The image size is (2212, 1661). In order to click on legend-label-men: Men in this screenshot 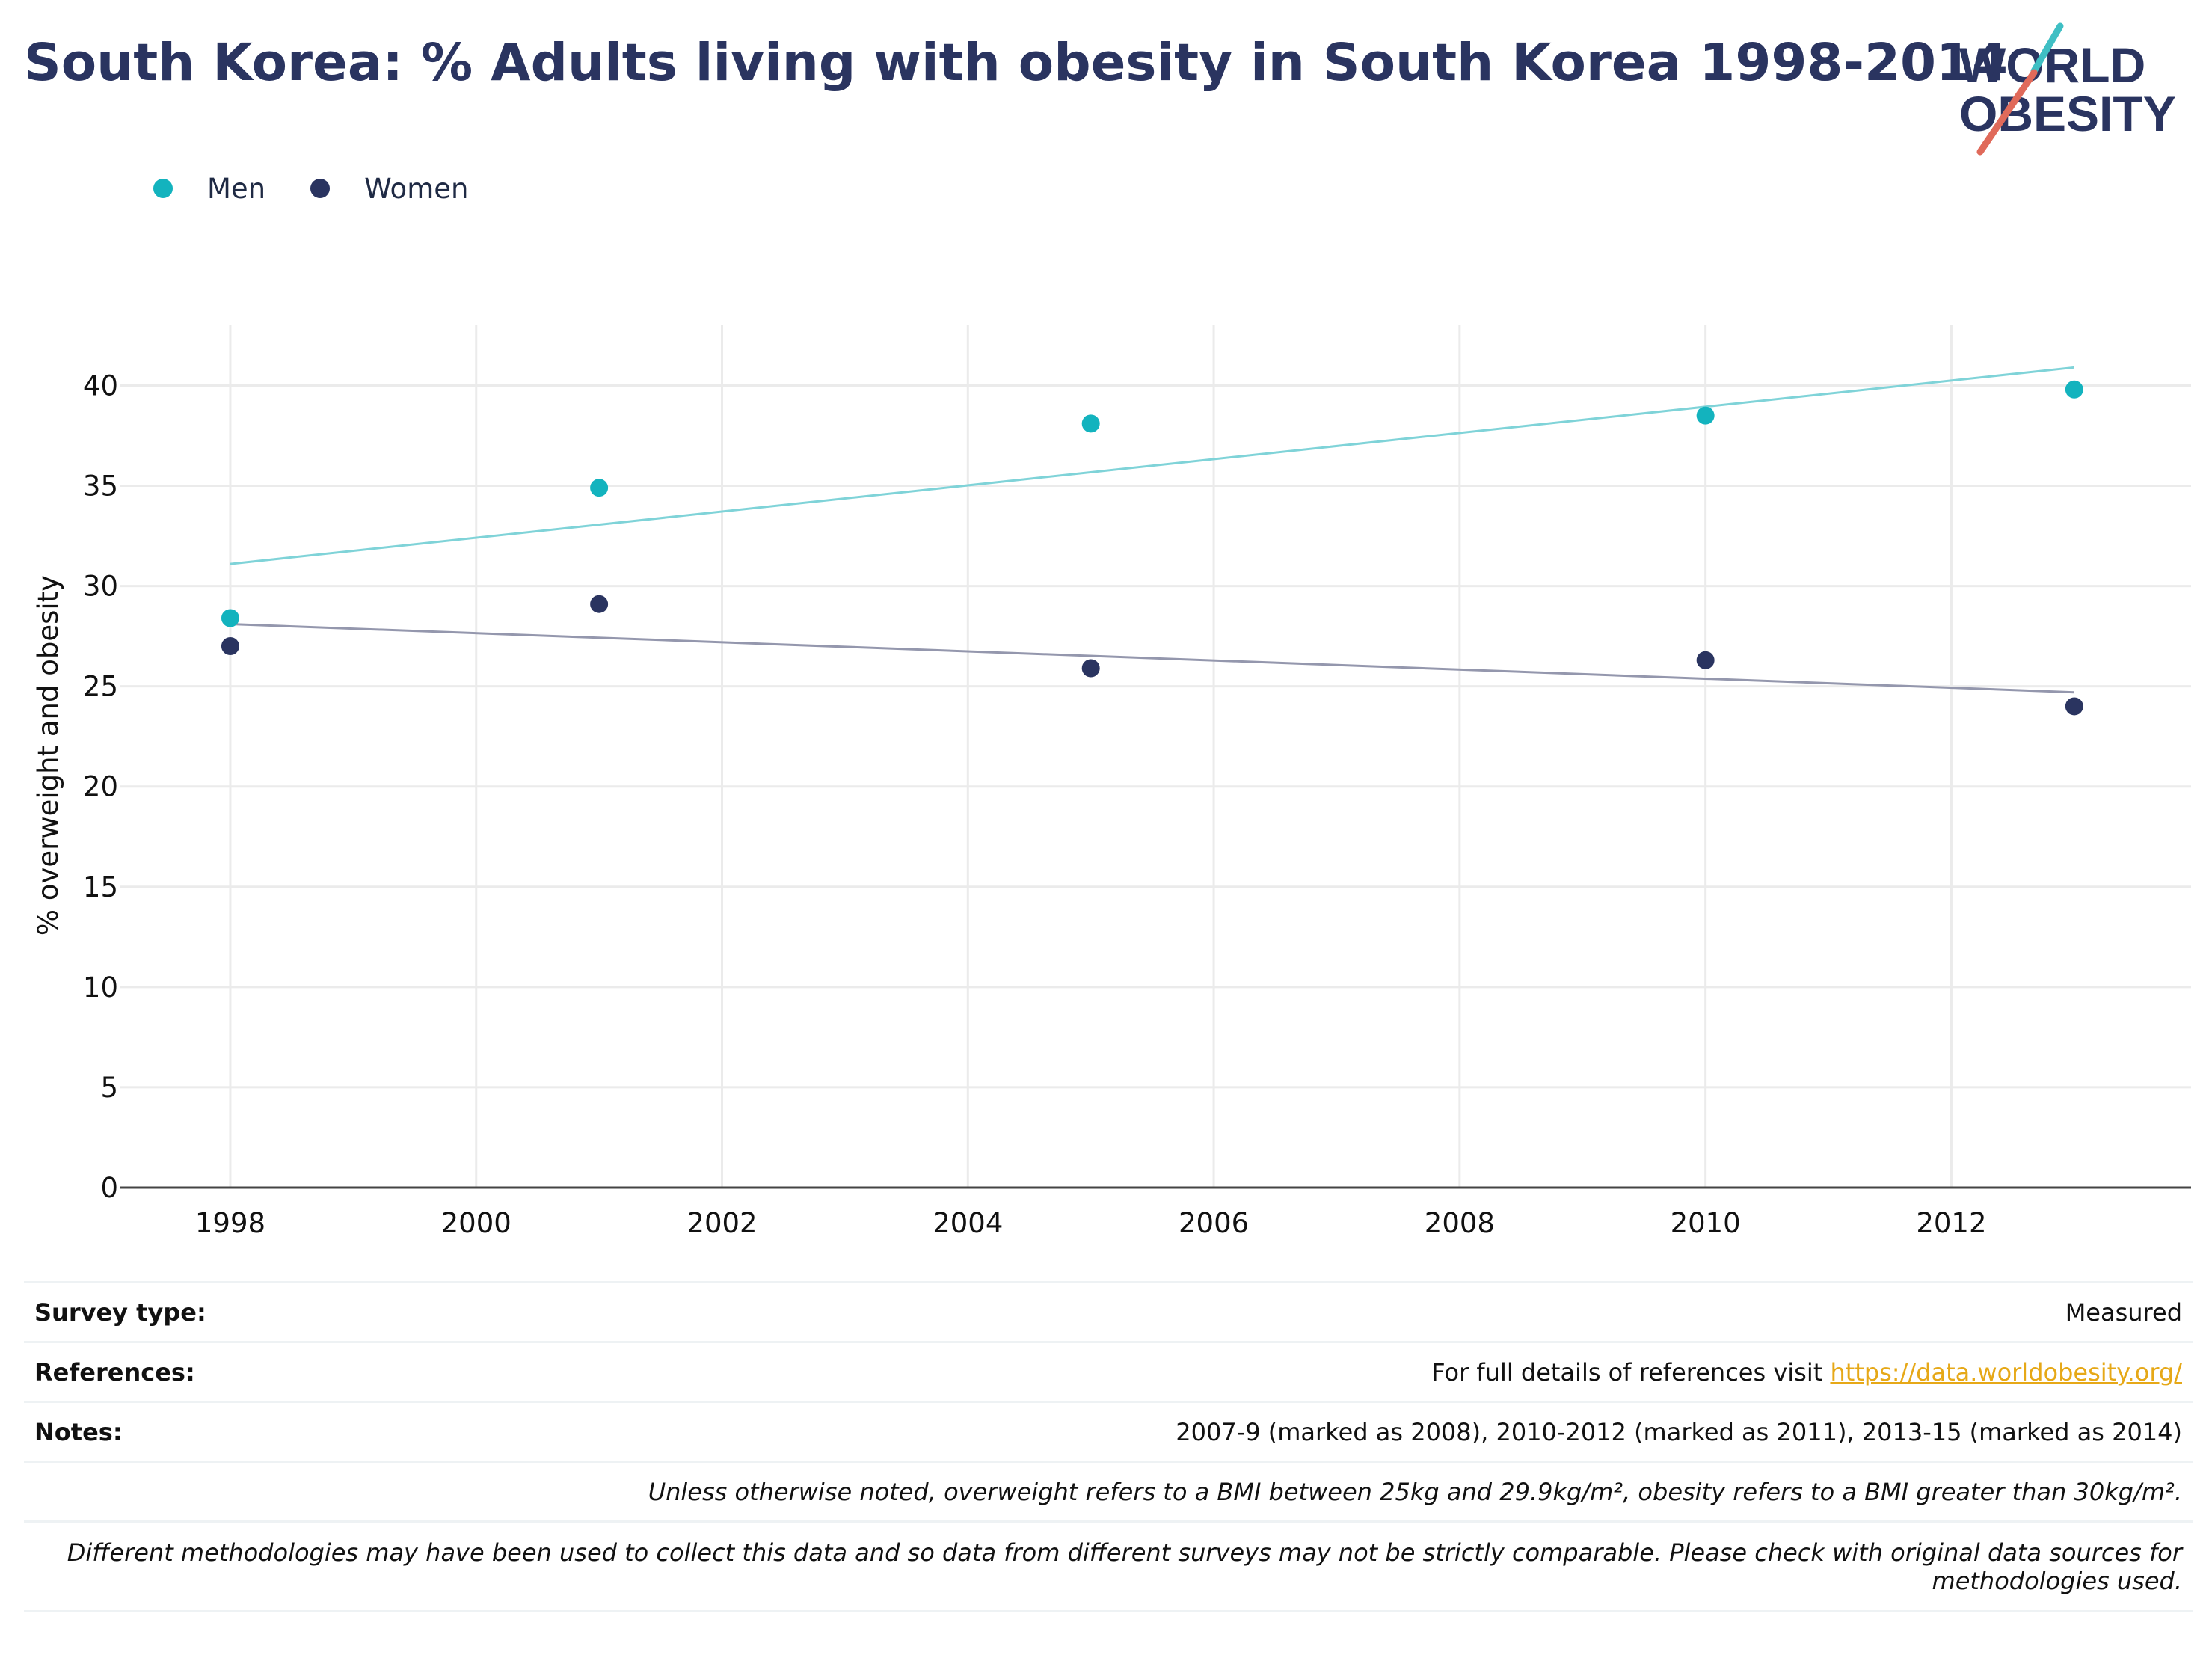, I will do `click(237, 188)`.